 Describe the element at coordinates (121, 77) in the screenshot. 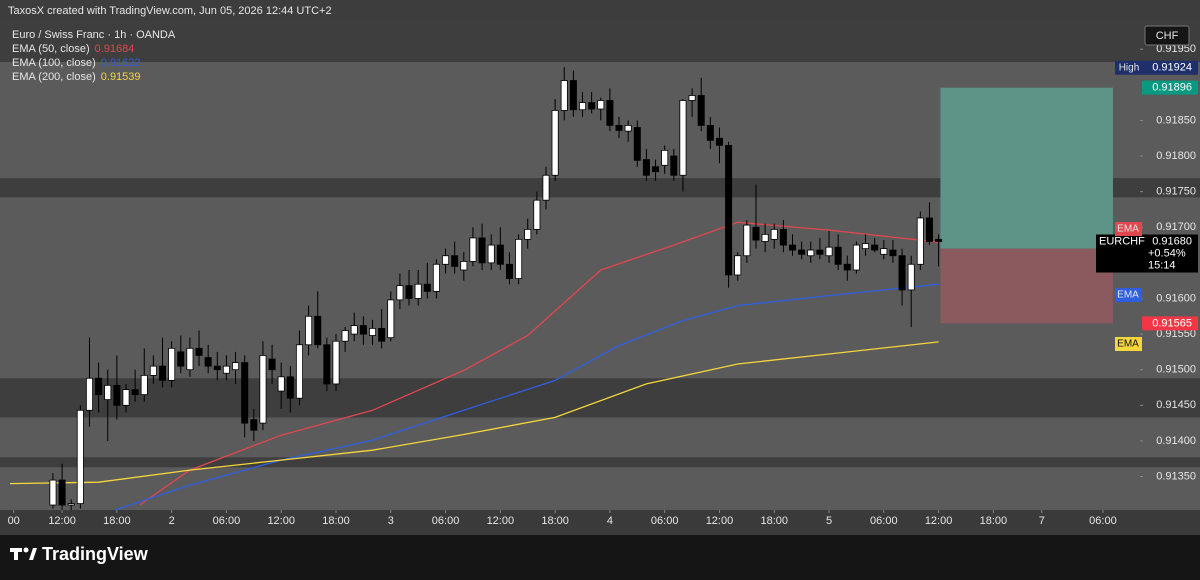

I see `legend-value: 0.91539` at that location.